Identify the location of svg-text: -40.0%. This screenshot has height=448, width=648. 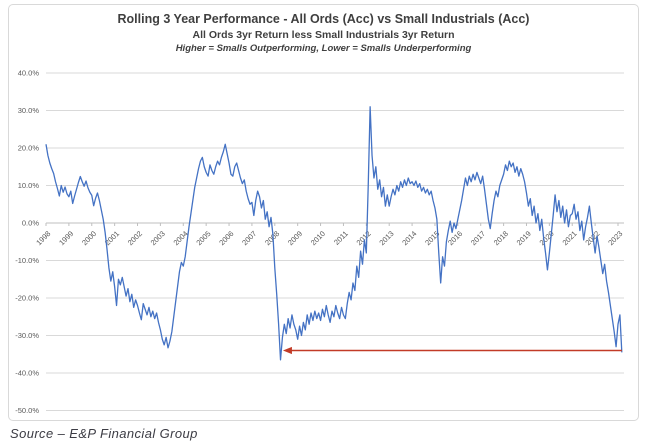
(27, 373).